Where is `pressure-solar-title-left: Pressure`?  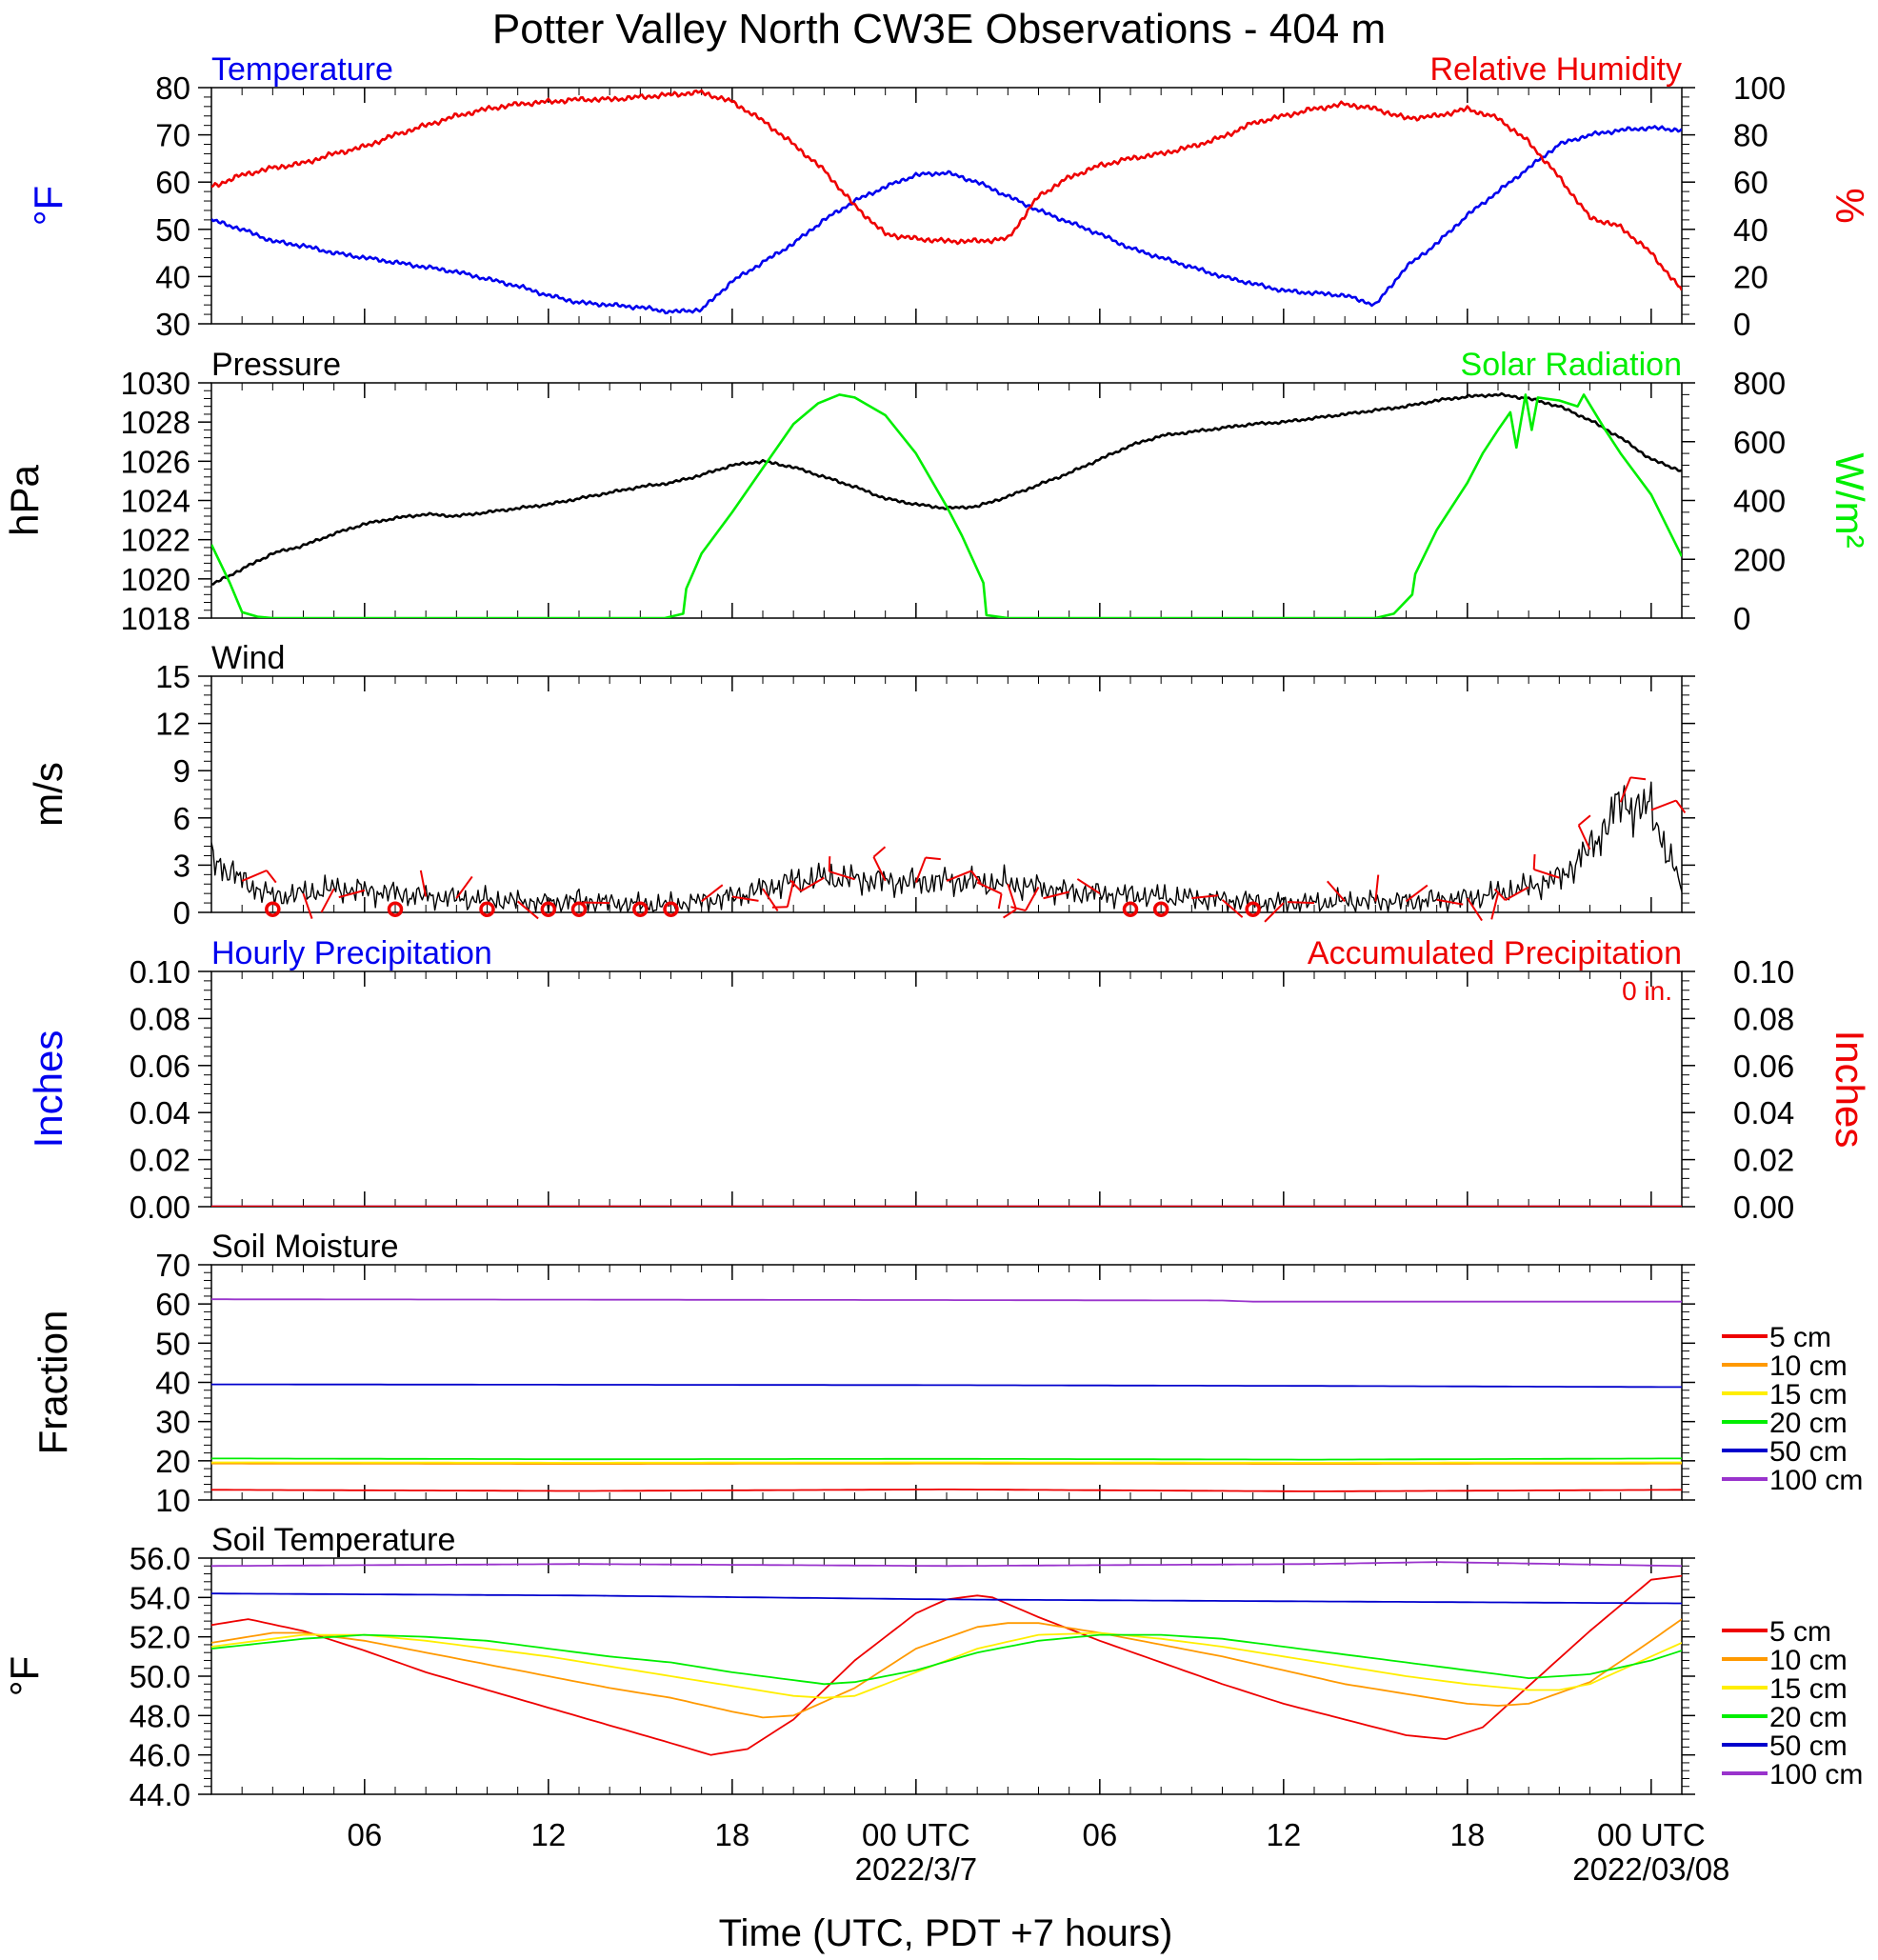
pressure-solar-title-left: Pressure is located at coordinates (276, 365).